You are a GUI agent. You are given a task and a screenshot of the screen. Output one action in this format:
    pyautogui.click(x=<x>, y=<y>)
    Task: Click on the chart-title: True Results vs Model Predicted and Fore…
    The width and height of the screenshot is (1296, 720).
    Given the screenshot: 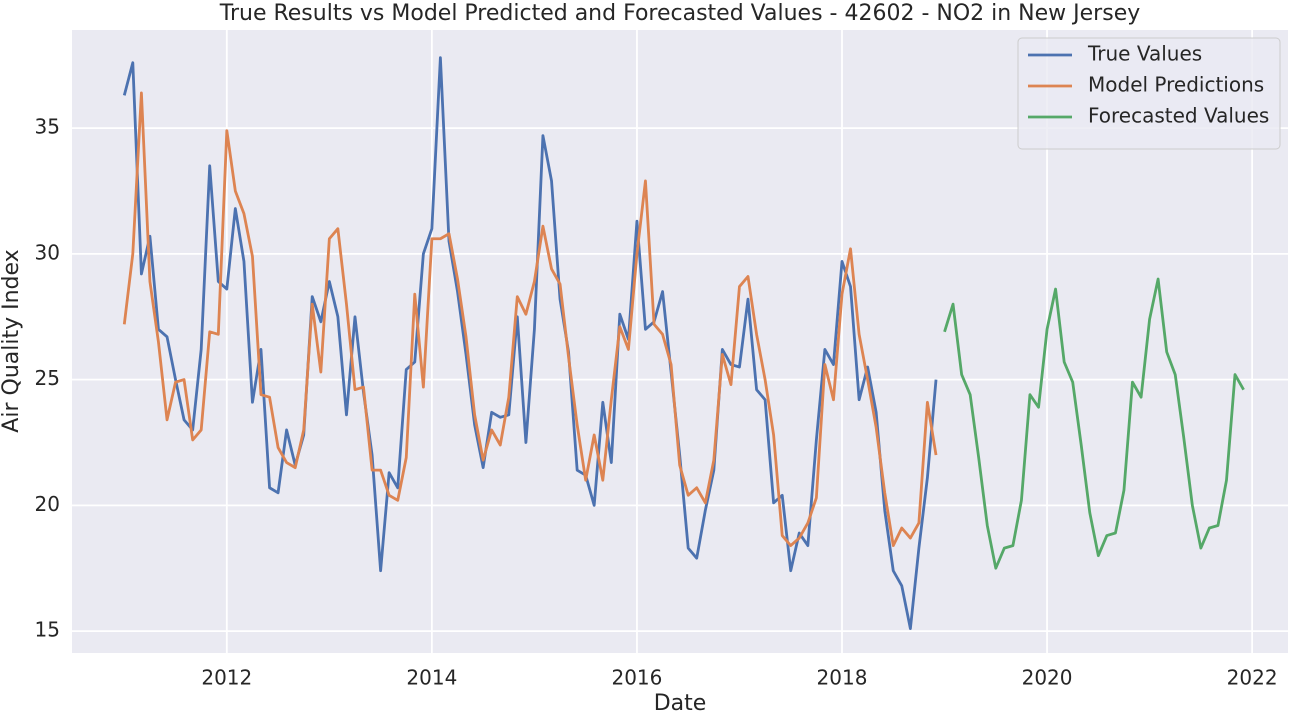 What is the action you would take?
    pyautogui.click(x=680, y=13)
    